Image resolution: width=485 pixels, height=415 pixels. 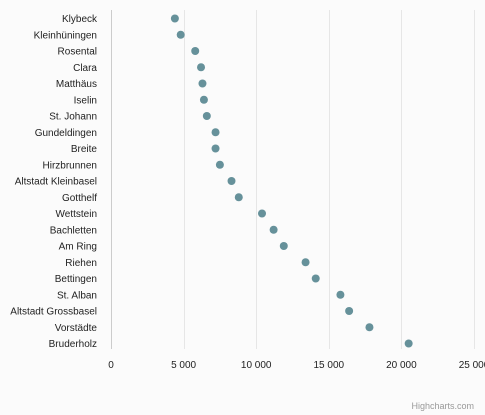 What do you see at coordinates (111, 365) in the screenshot?
I see `x-tick-label: 0` at bounding box center [111, 365].